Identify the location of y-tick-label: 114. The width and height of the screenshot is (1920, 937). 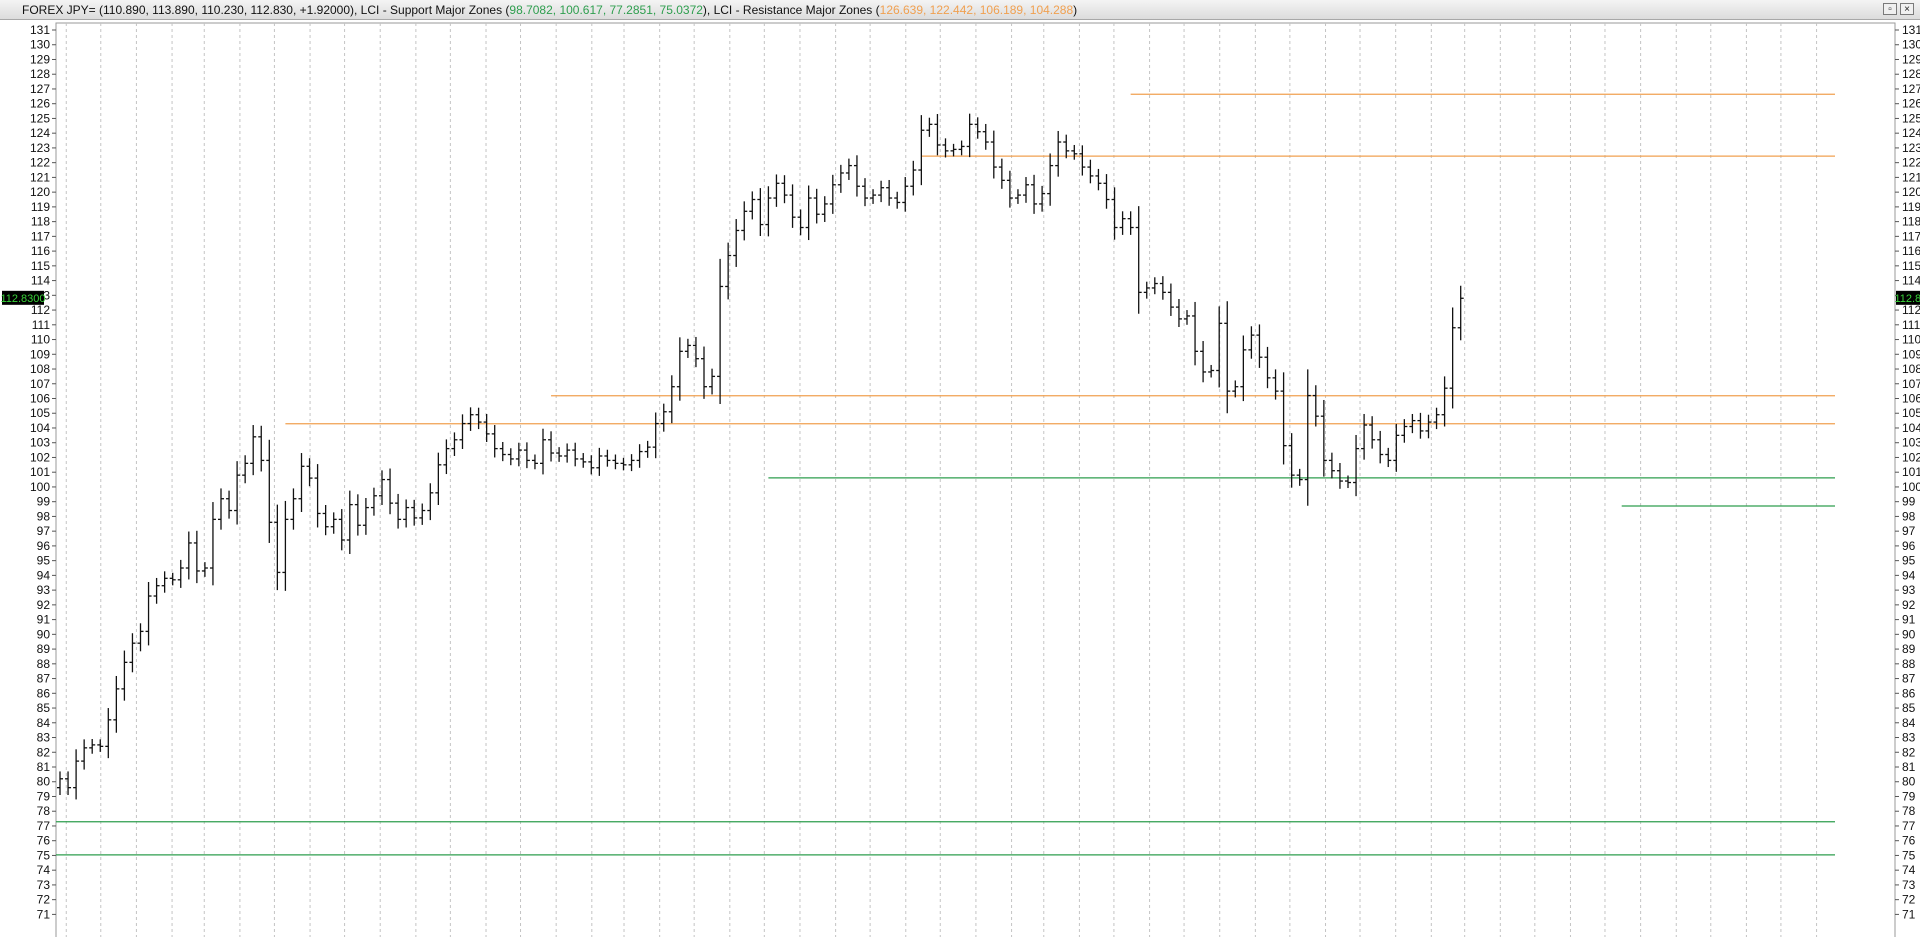
(40, 281).